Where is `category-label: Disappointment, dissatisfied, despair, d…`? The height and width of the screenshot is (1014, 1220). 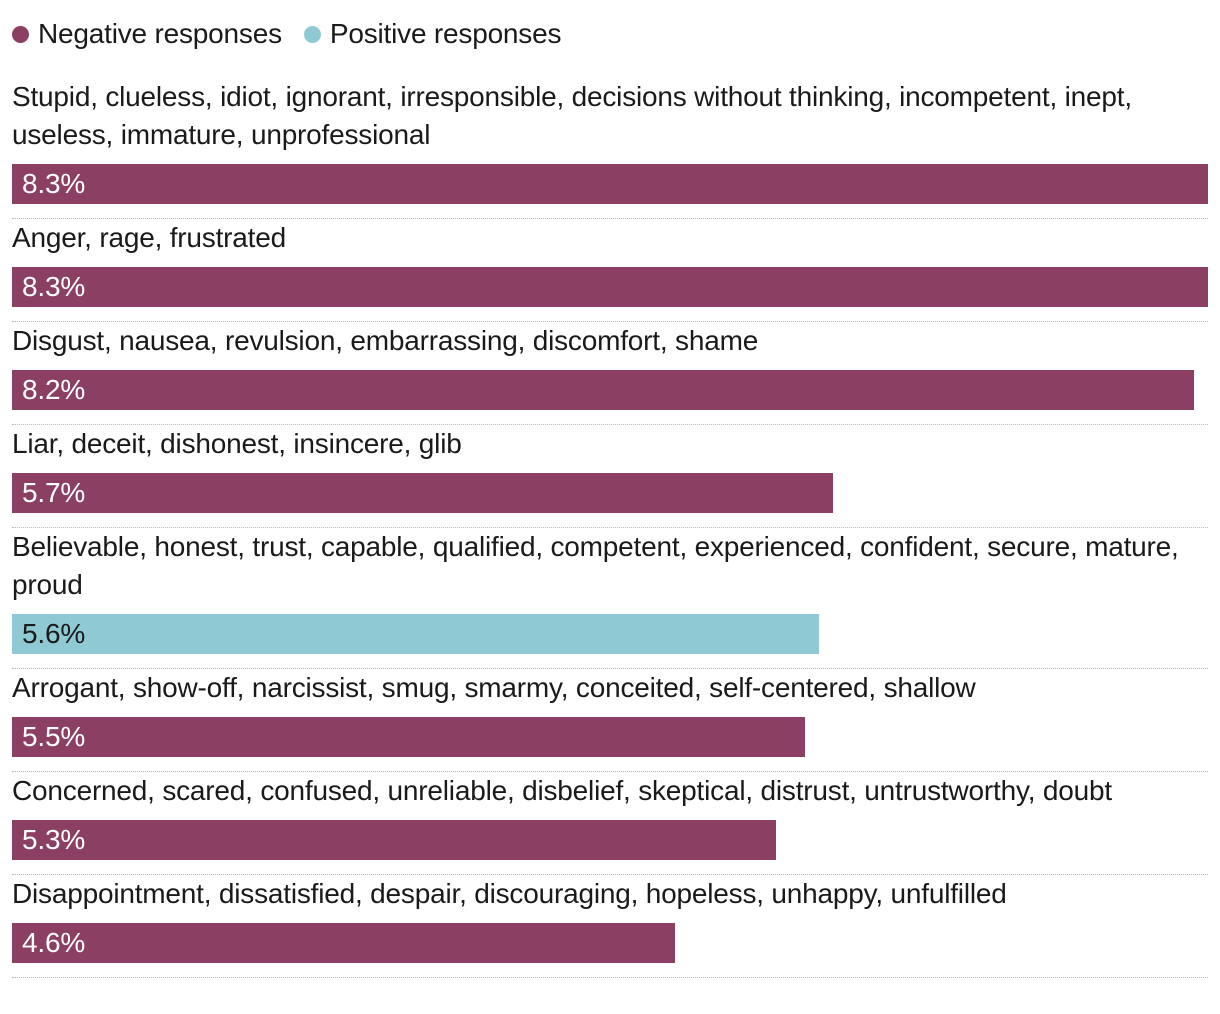
category-label: Disappointment, dissatisfied, despair, d… is located at coordinates (509, 893).